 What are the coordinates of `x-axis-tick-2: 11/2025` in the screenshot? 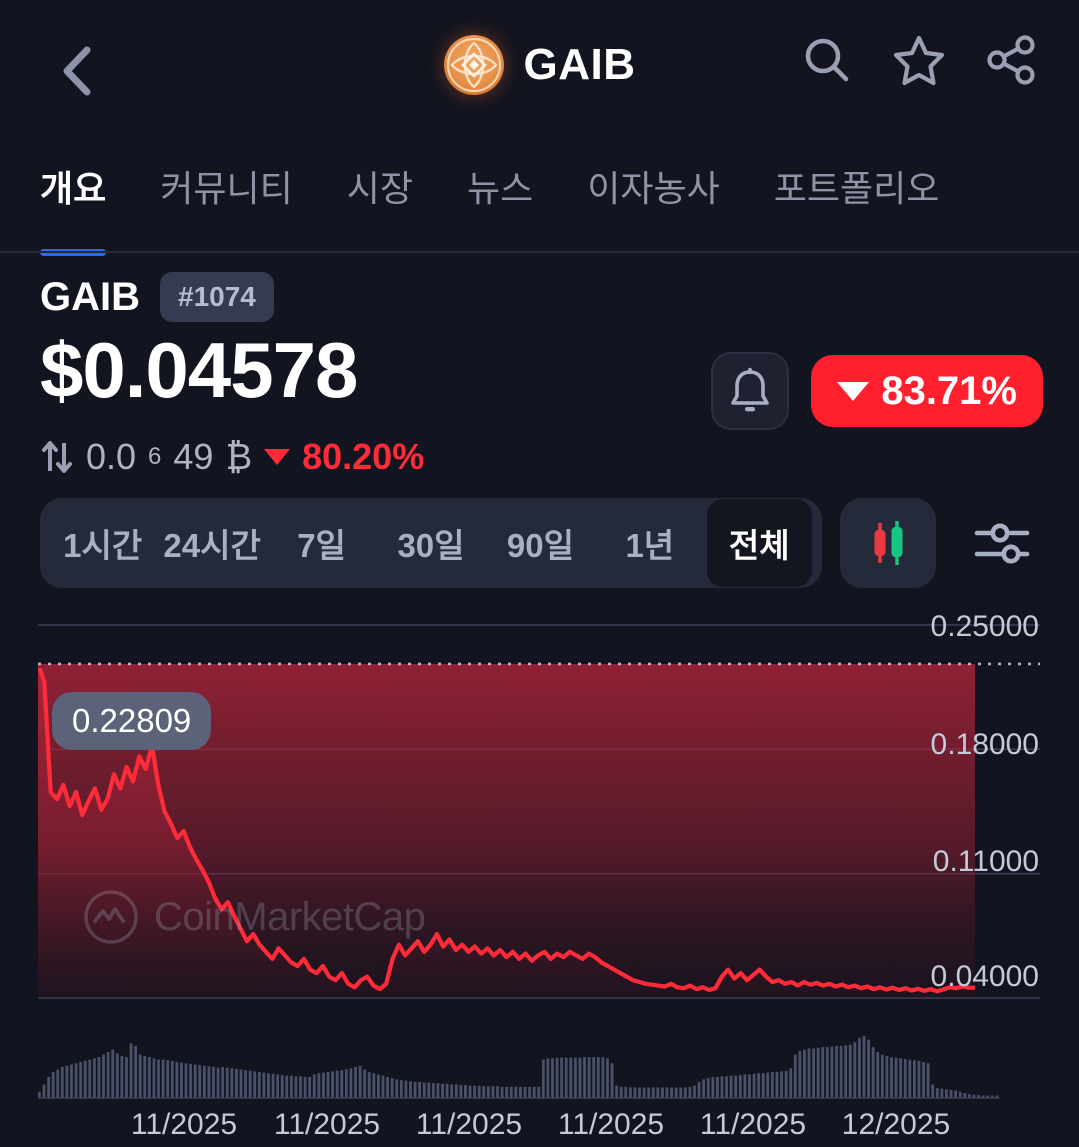 It's located at (469, 1124).